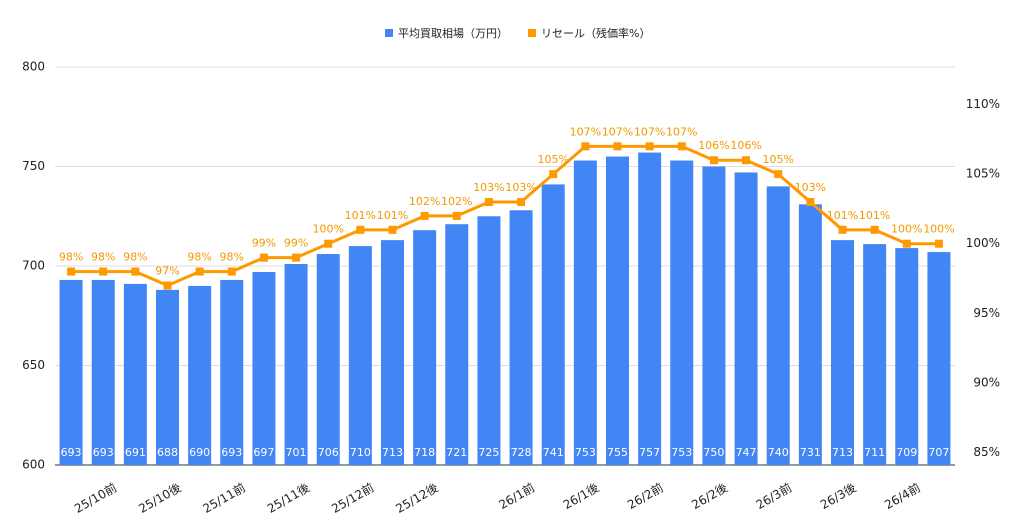 Image resolution: width=1024 pixels, height=525 pixels. Describe the element at coordinates (456, 452) in the screenshot. I see `bar-value-label: 721` at that location.